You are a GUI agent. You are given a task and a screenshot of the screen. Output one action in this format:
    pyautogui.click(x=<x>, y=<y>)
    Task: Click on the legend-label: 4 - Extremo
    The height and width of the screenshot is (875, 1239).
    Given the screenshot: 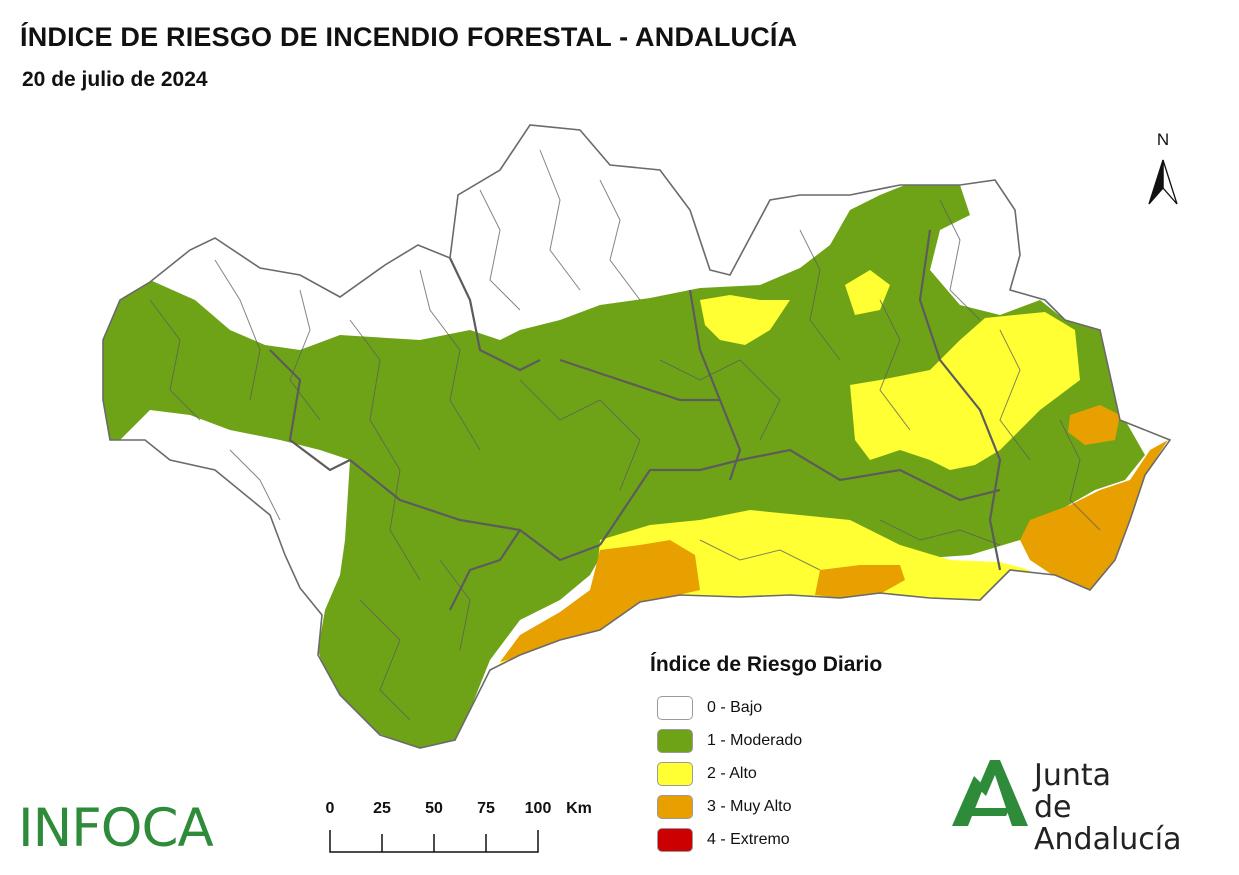 What is the action you would take?
    pyautogui.click(x=748, y=840)
    